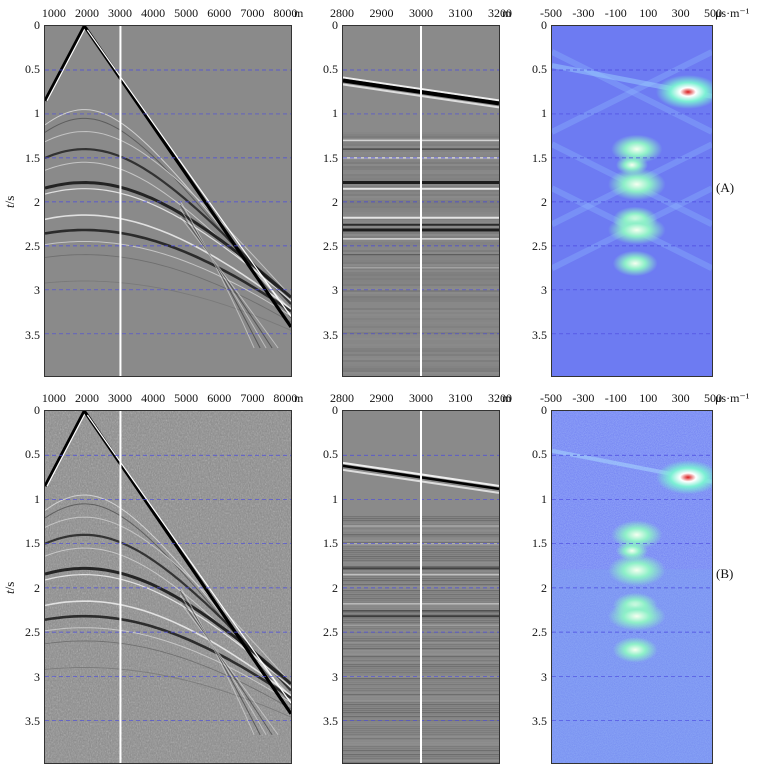 This screenshot has height=777, width=768. What do you see at coordinates (725, 187) in the screenshot?
I see `row-a-tag: (A)` at bounding box center [725, 187].